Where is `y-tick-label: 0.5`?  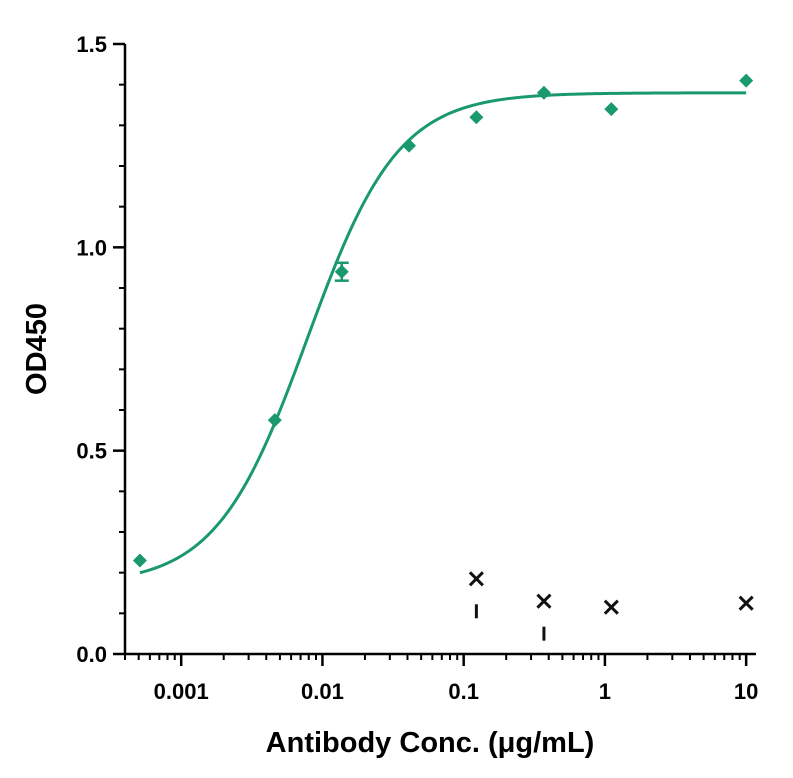 y-tick-label: 0.5 is located at coordinates (91, 451).